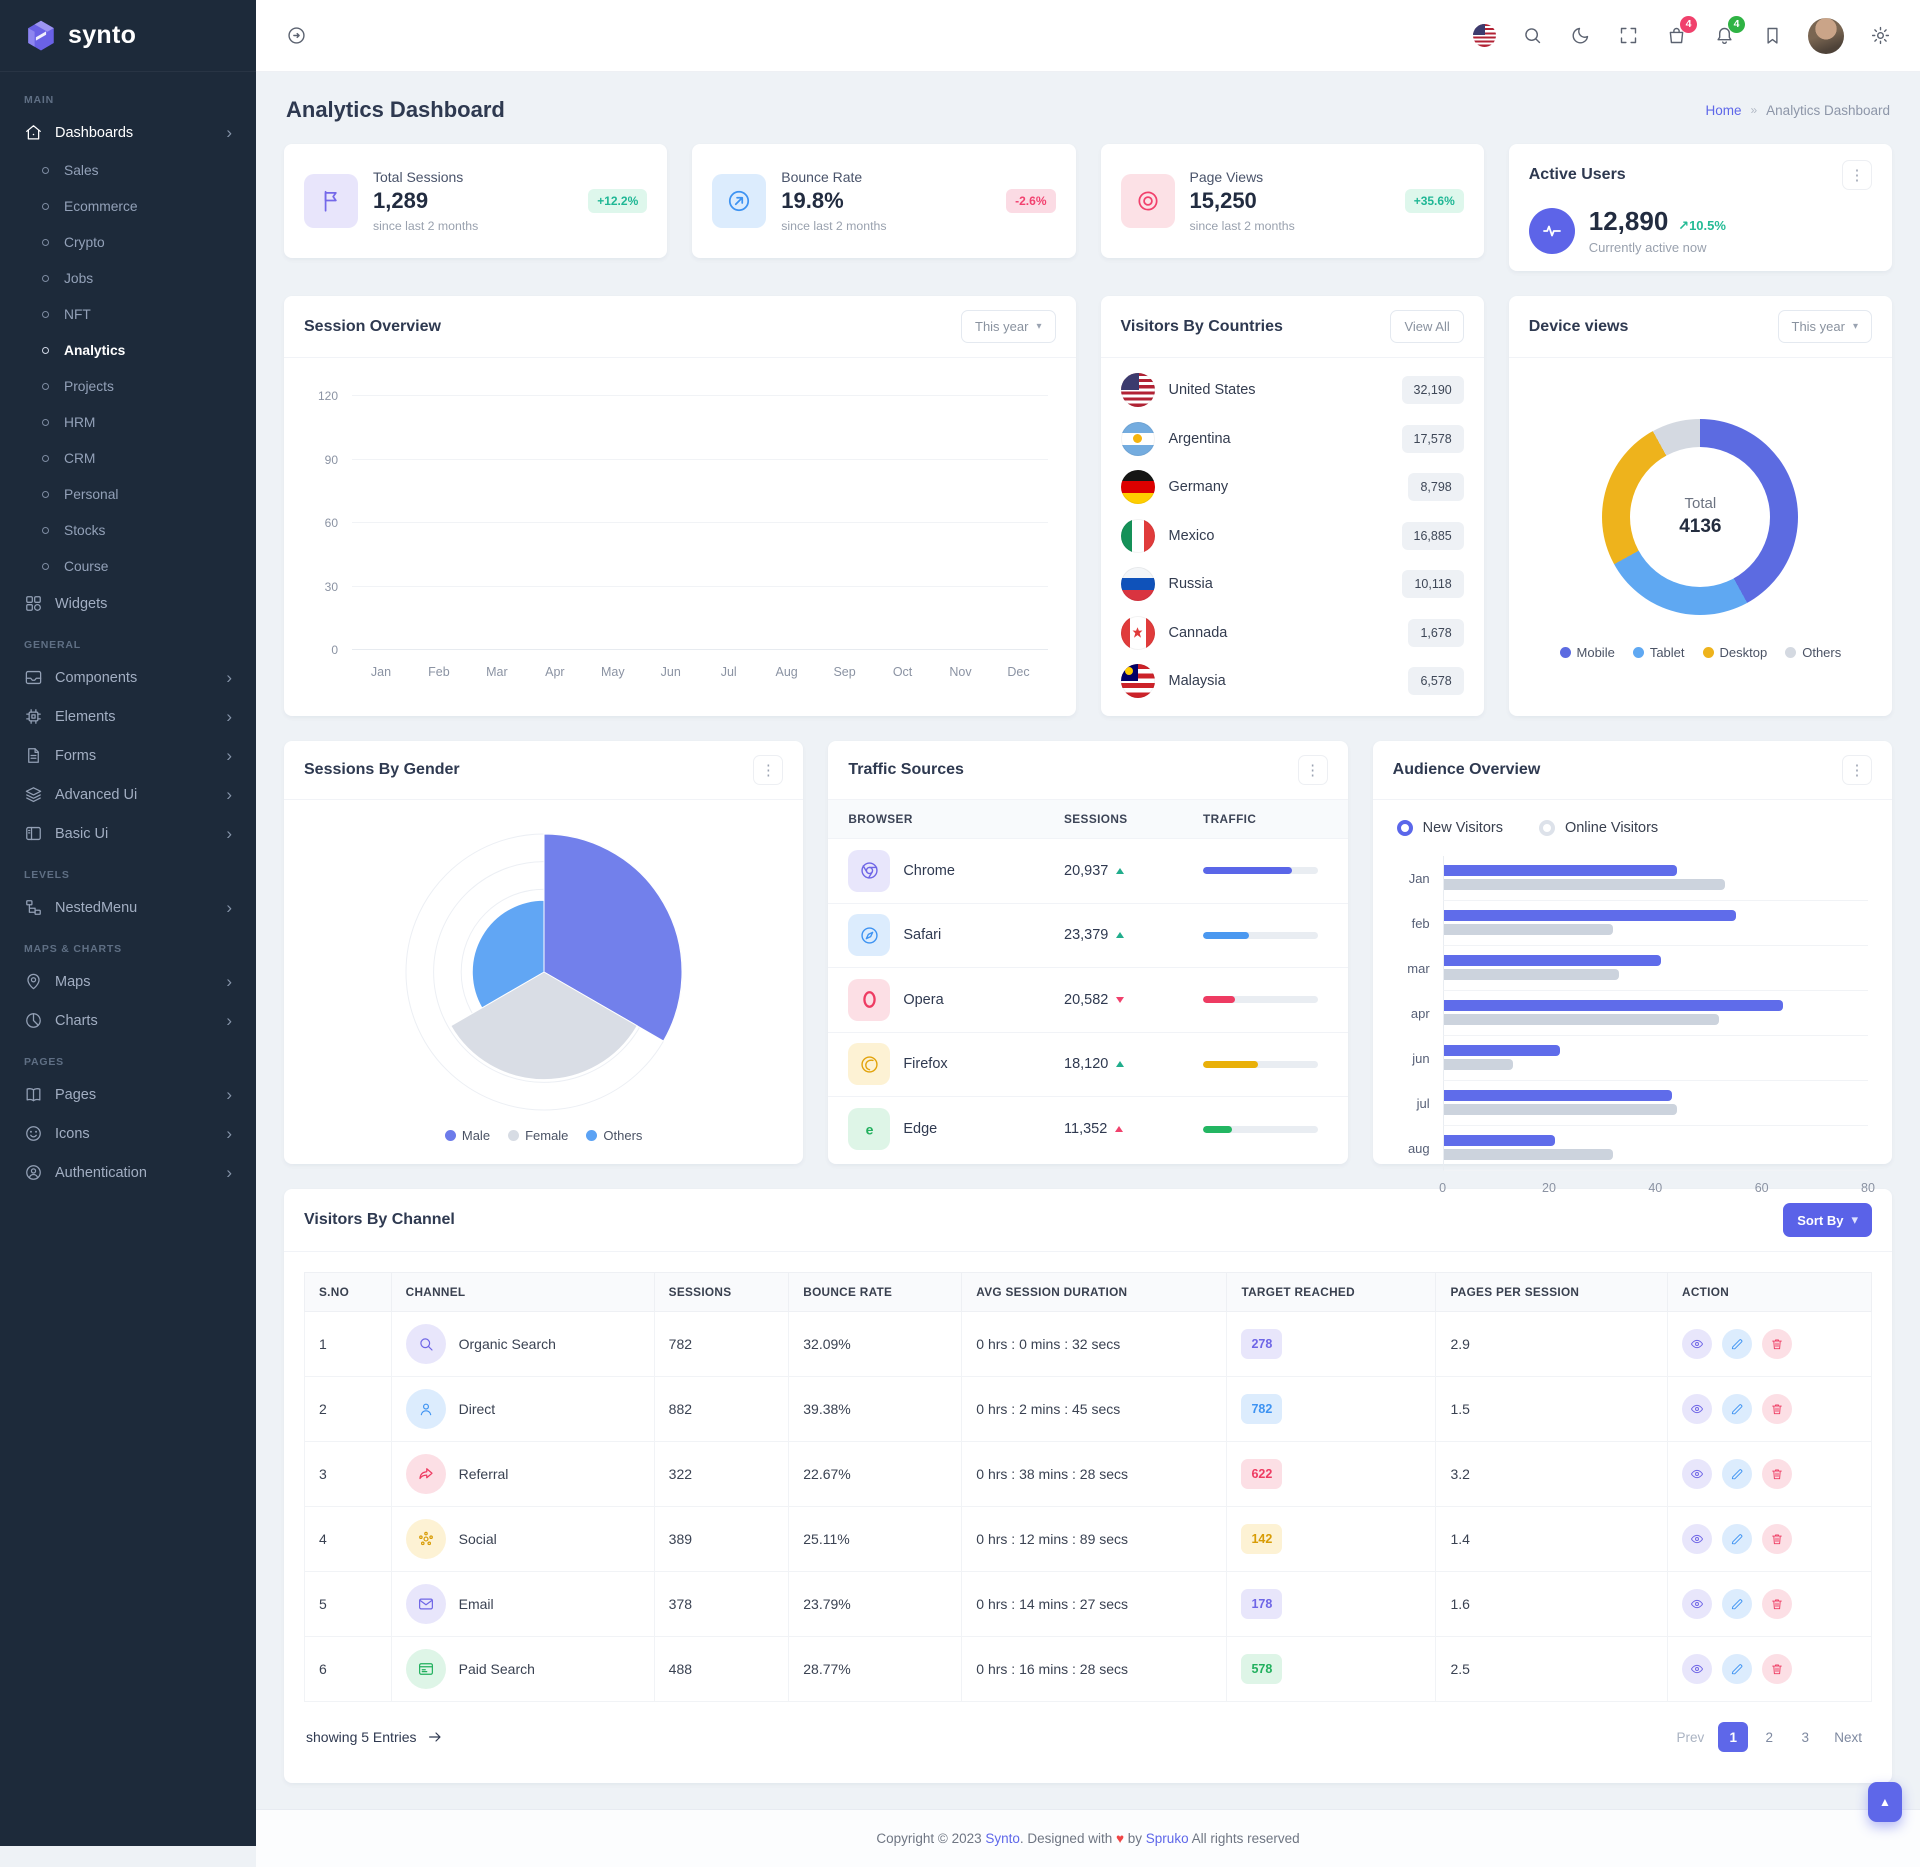  I want to click on page-button-next: Next, so click(1848, 1737).